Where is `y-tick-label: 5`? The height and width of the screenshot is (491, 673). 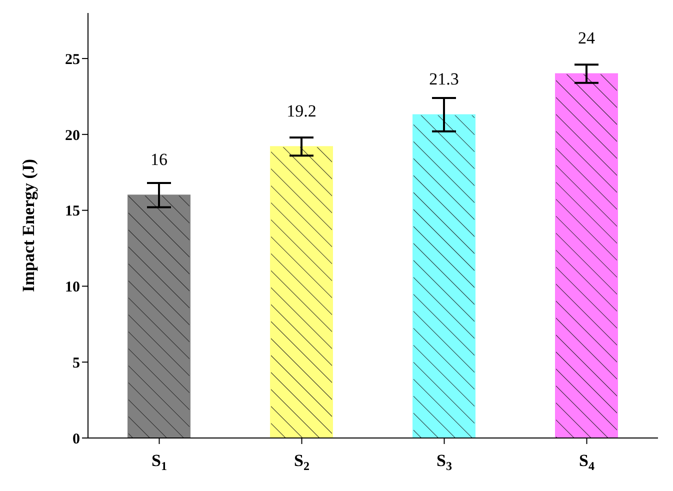 y-tick-label: 5 is located at coordinates (76, 363).